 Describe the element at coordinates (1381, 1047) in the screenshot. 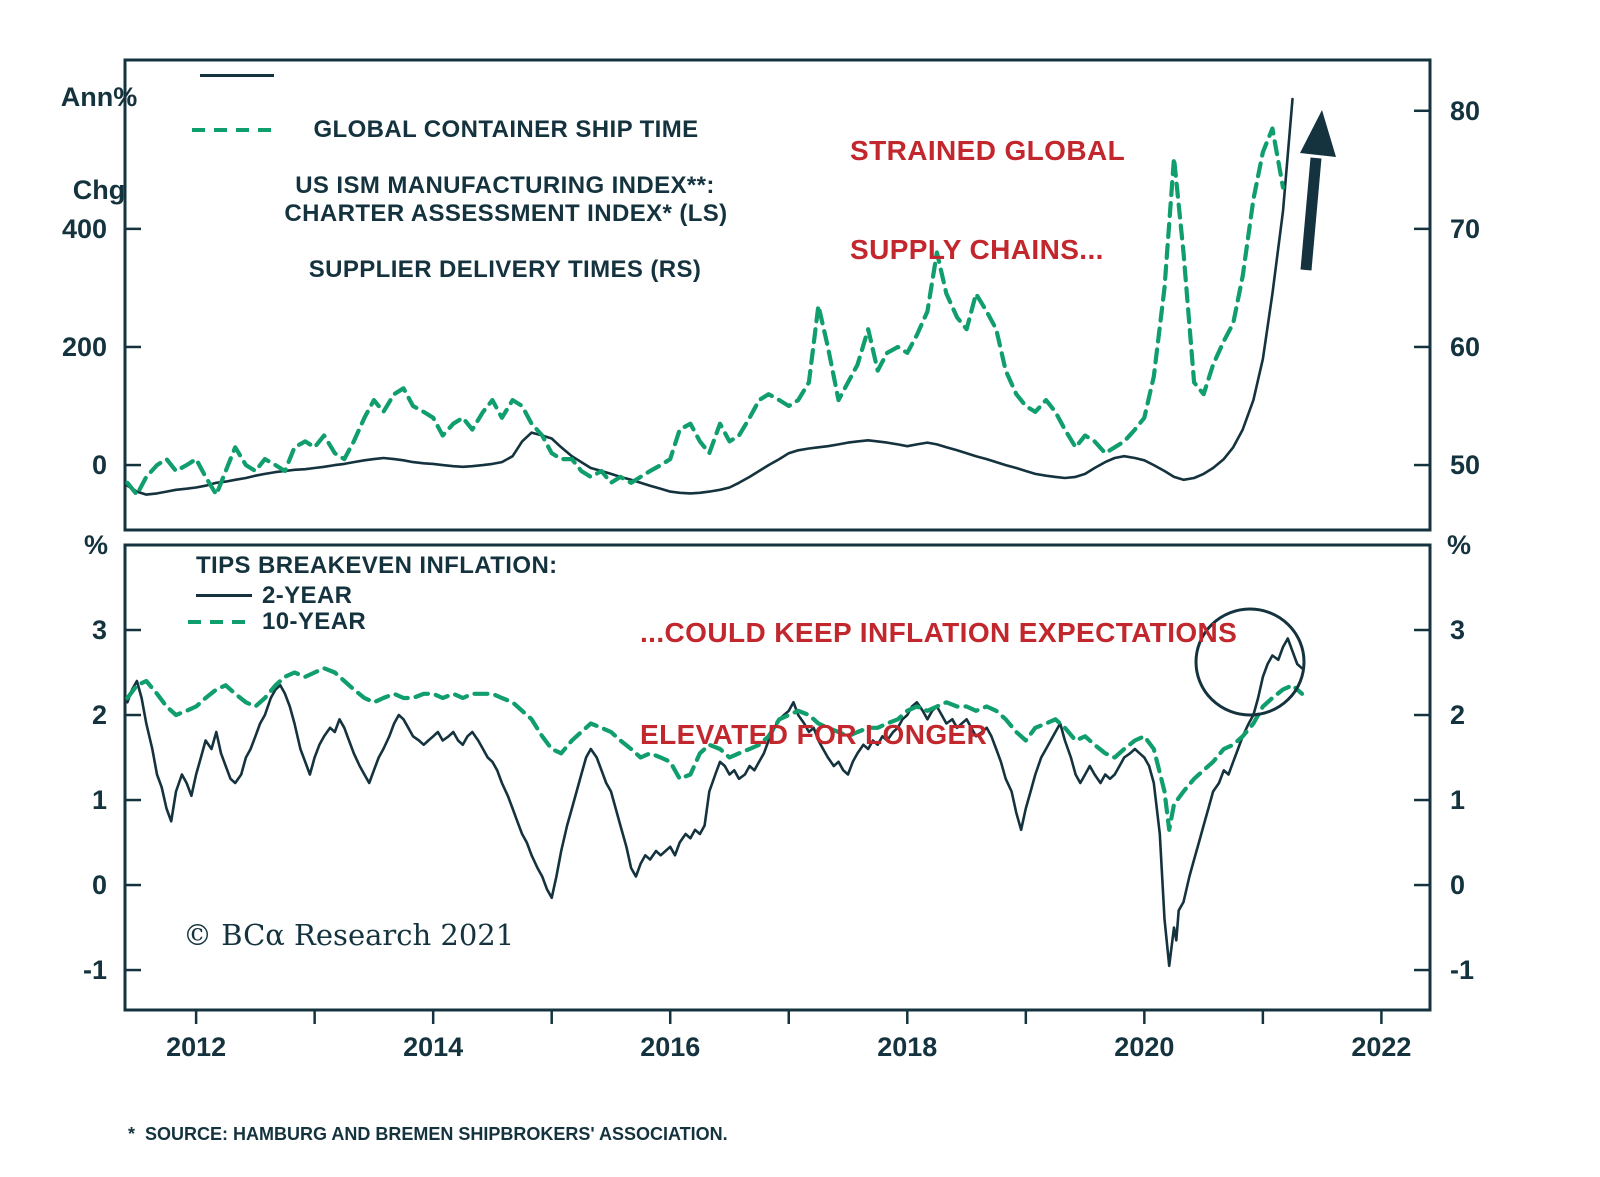

I see `x-axis-year-label: 2022` at that location.